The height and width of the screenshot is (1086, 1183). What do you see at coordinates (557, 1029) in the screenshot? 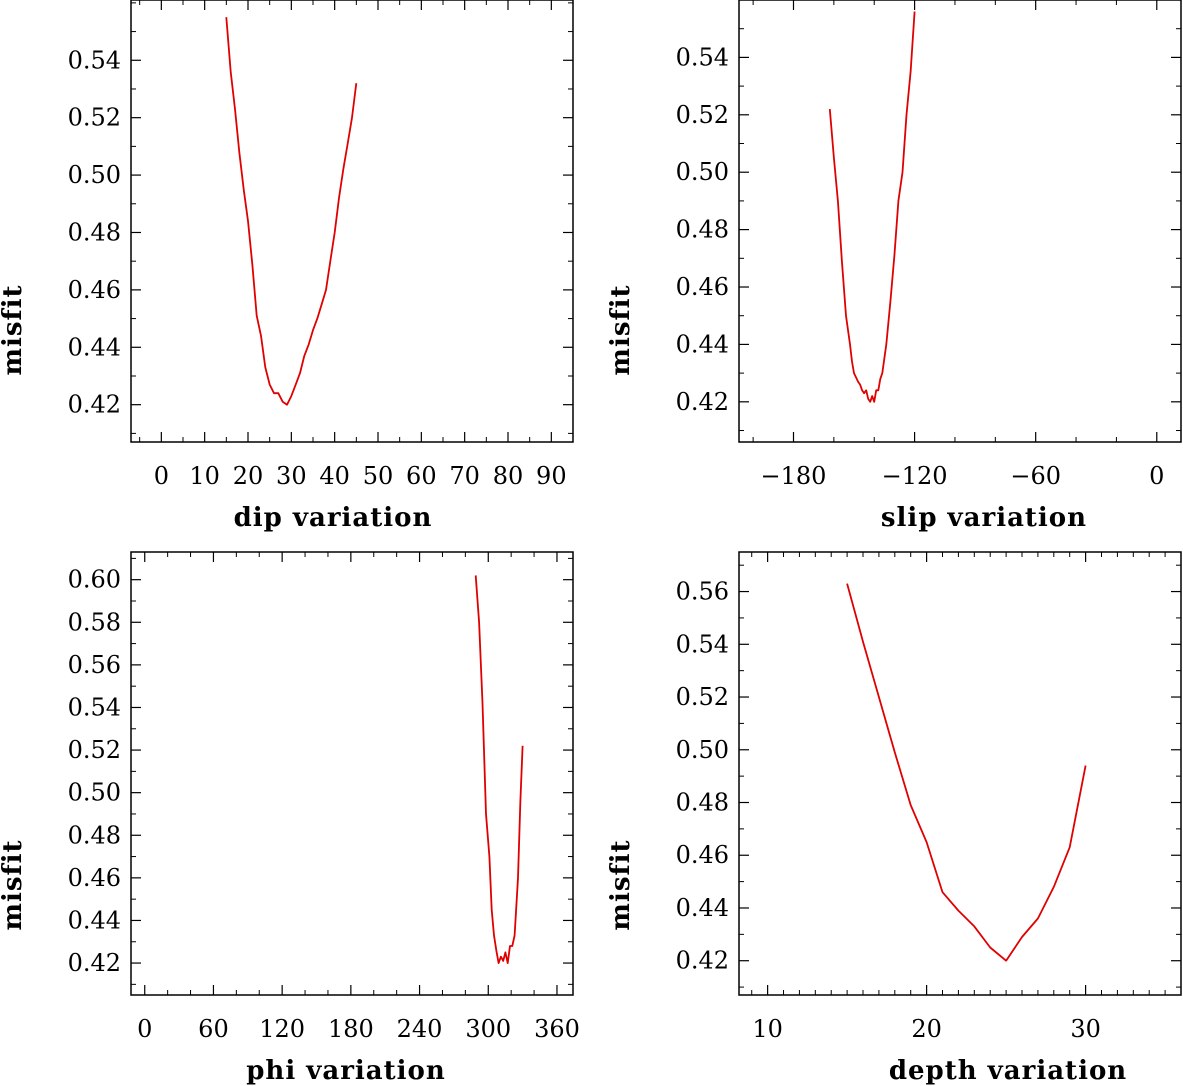
I see `x-tick-label: 360` at bounding box center [557, 1029].